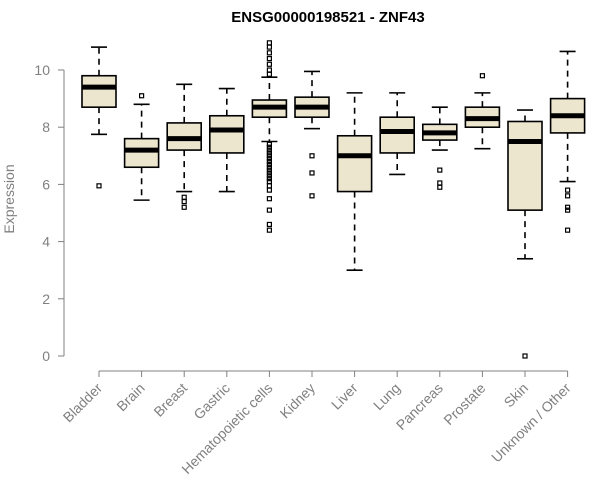 This screenshot has height=500, width=600. Describe the element at coordinates (46, 356) in the screenshot. I see `y-tick-label: 0` at that location.